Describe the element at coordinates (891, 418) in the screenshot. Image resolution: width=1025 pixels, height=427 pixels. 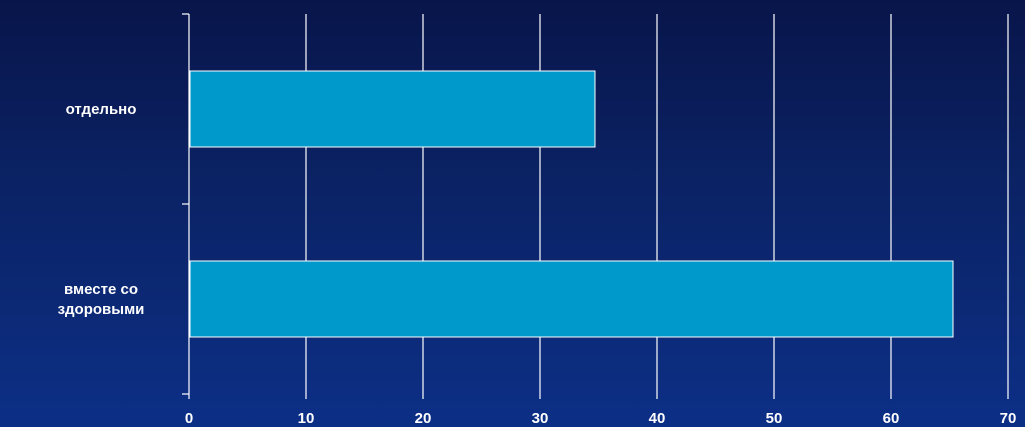
I see `x-tick-label: 60` at that location.